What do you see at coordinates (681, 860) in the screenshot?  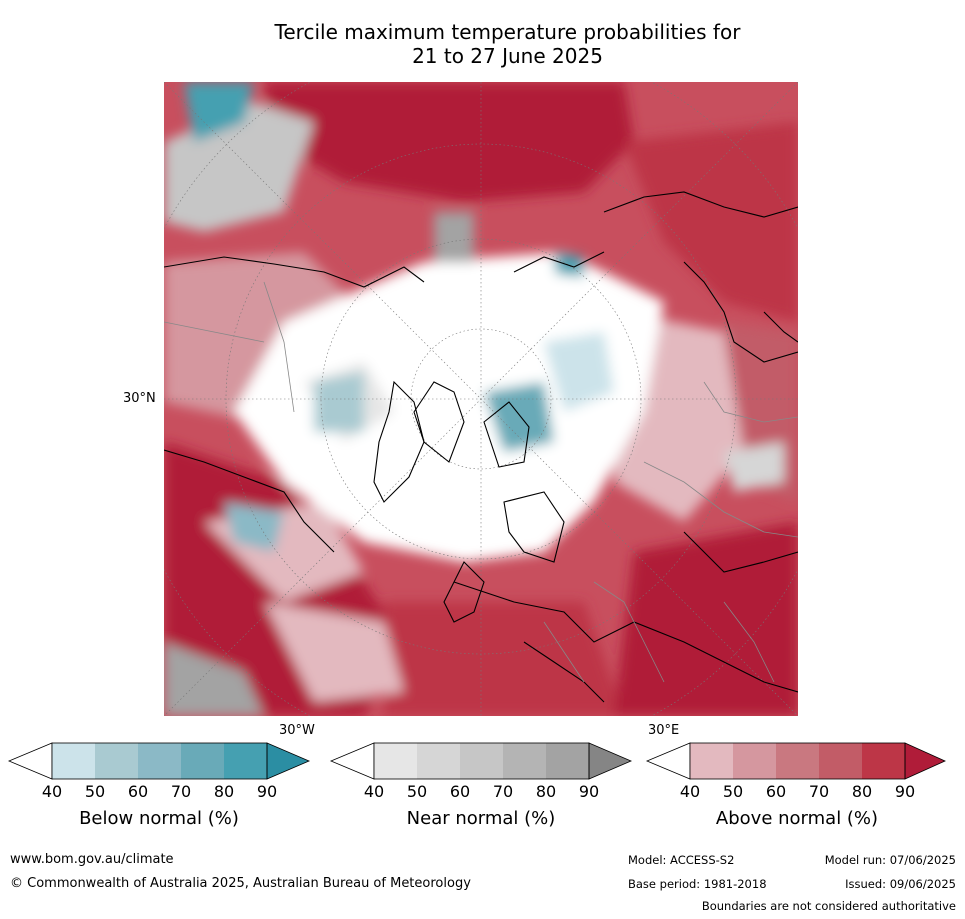 I see `model-name: Model: ACCESS-S2` at bounding box center [681, 860].